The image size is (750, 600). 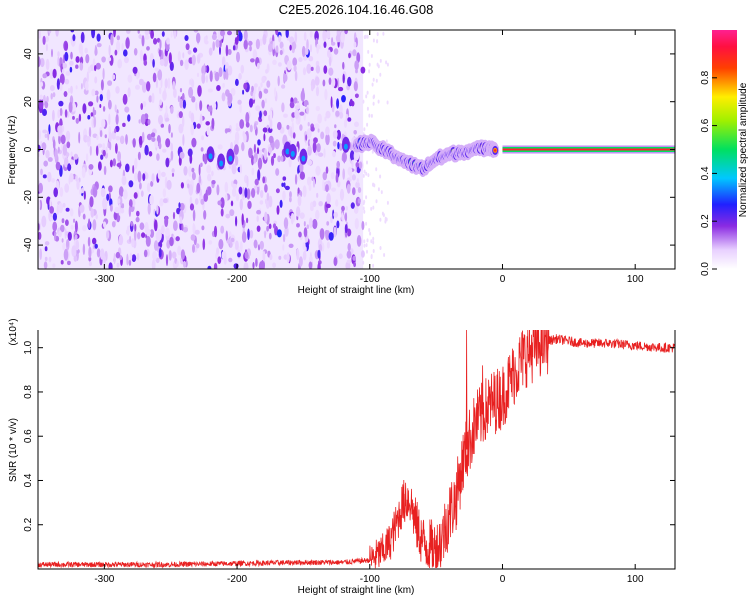 What do you see at coordinates (28, 347) in the screenshot?
I see `y-tick-label: 1.0` at bounding box center [28, 347].